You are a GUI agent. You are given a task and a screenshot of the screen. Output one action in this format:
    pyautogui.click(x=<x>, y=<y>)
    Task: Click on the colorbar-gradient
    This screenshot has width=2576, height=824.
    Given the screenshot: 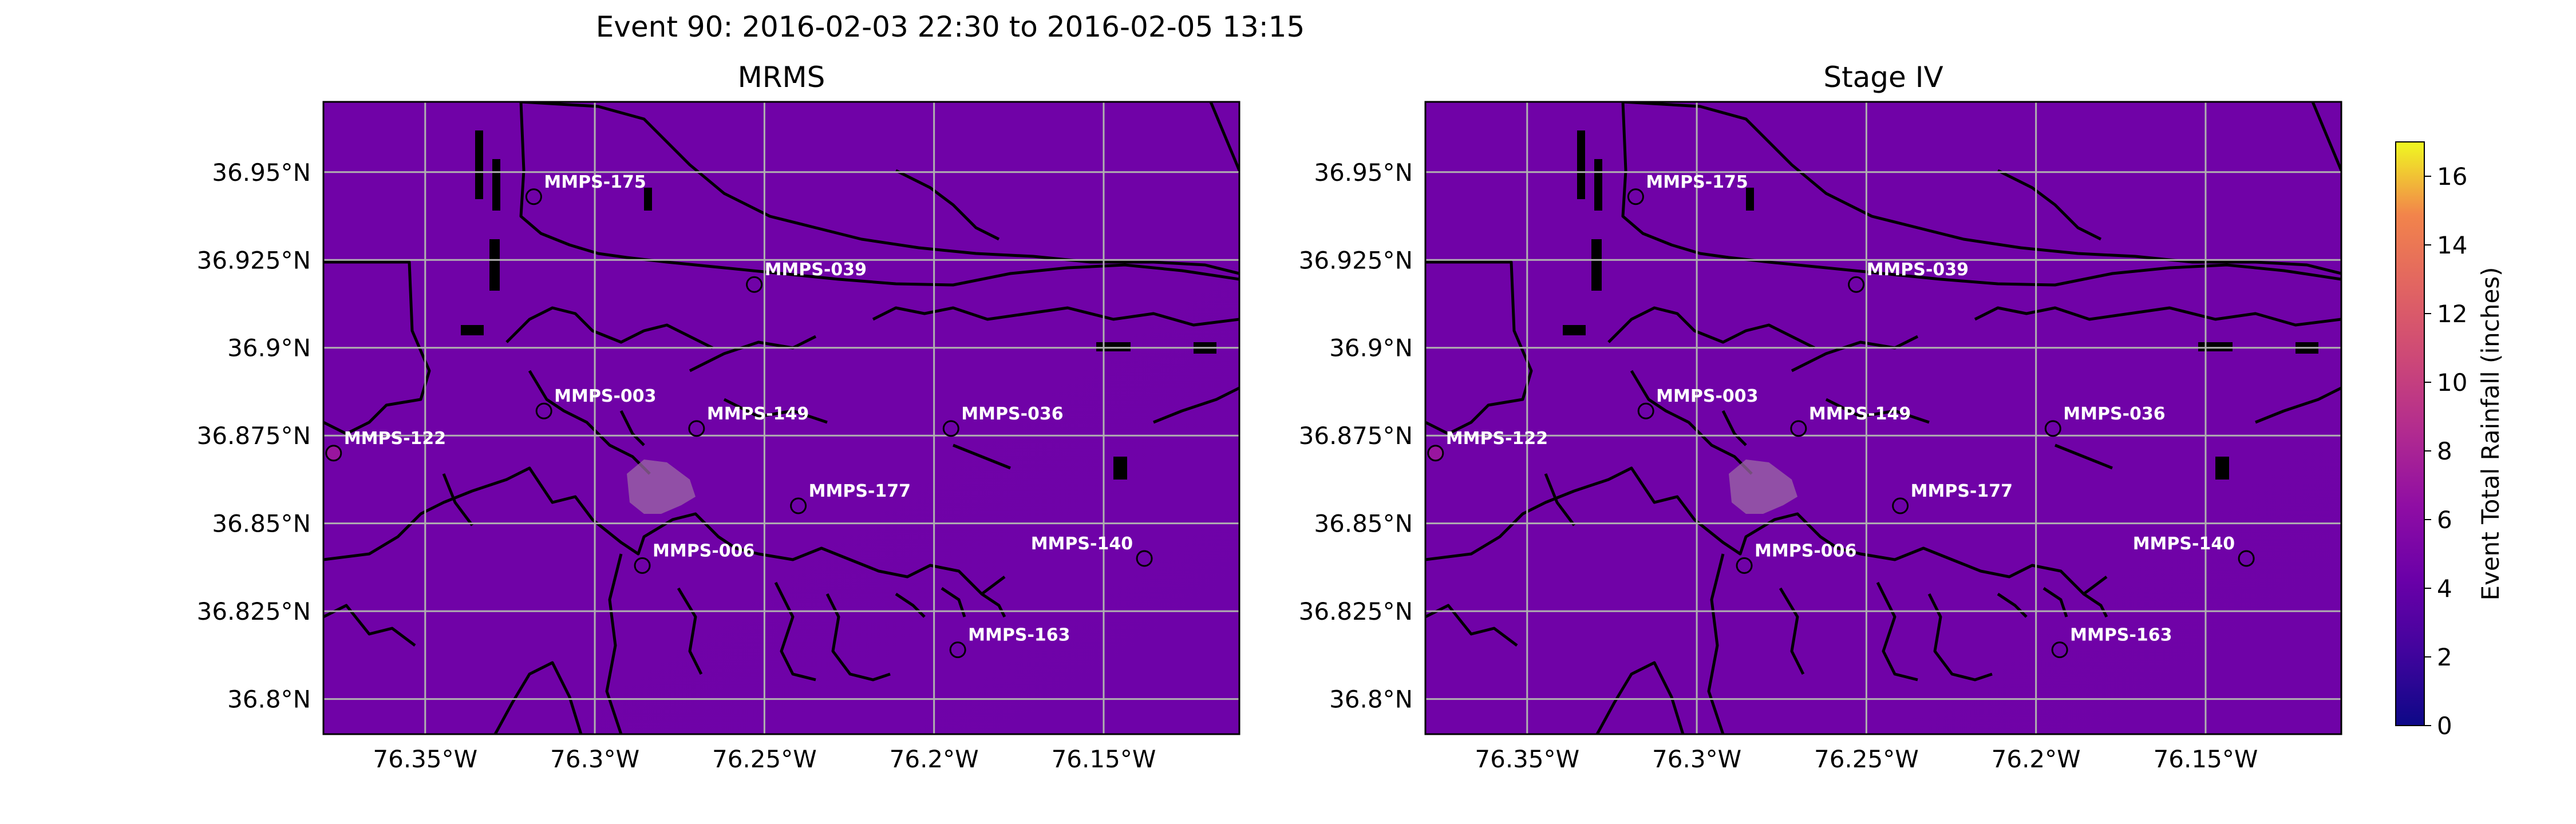 What is the action you would take?
    pyautogui.click(x=2410, y=433)
    